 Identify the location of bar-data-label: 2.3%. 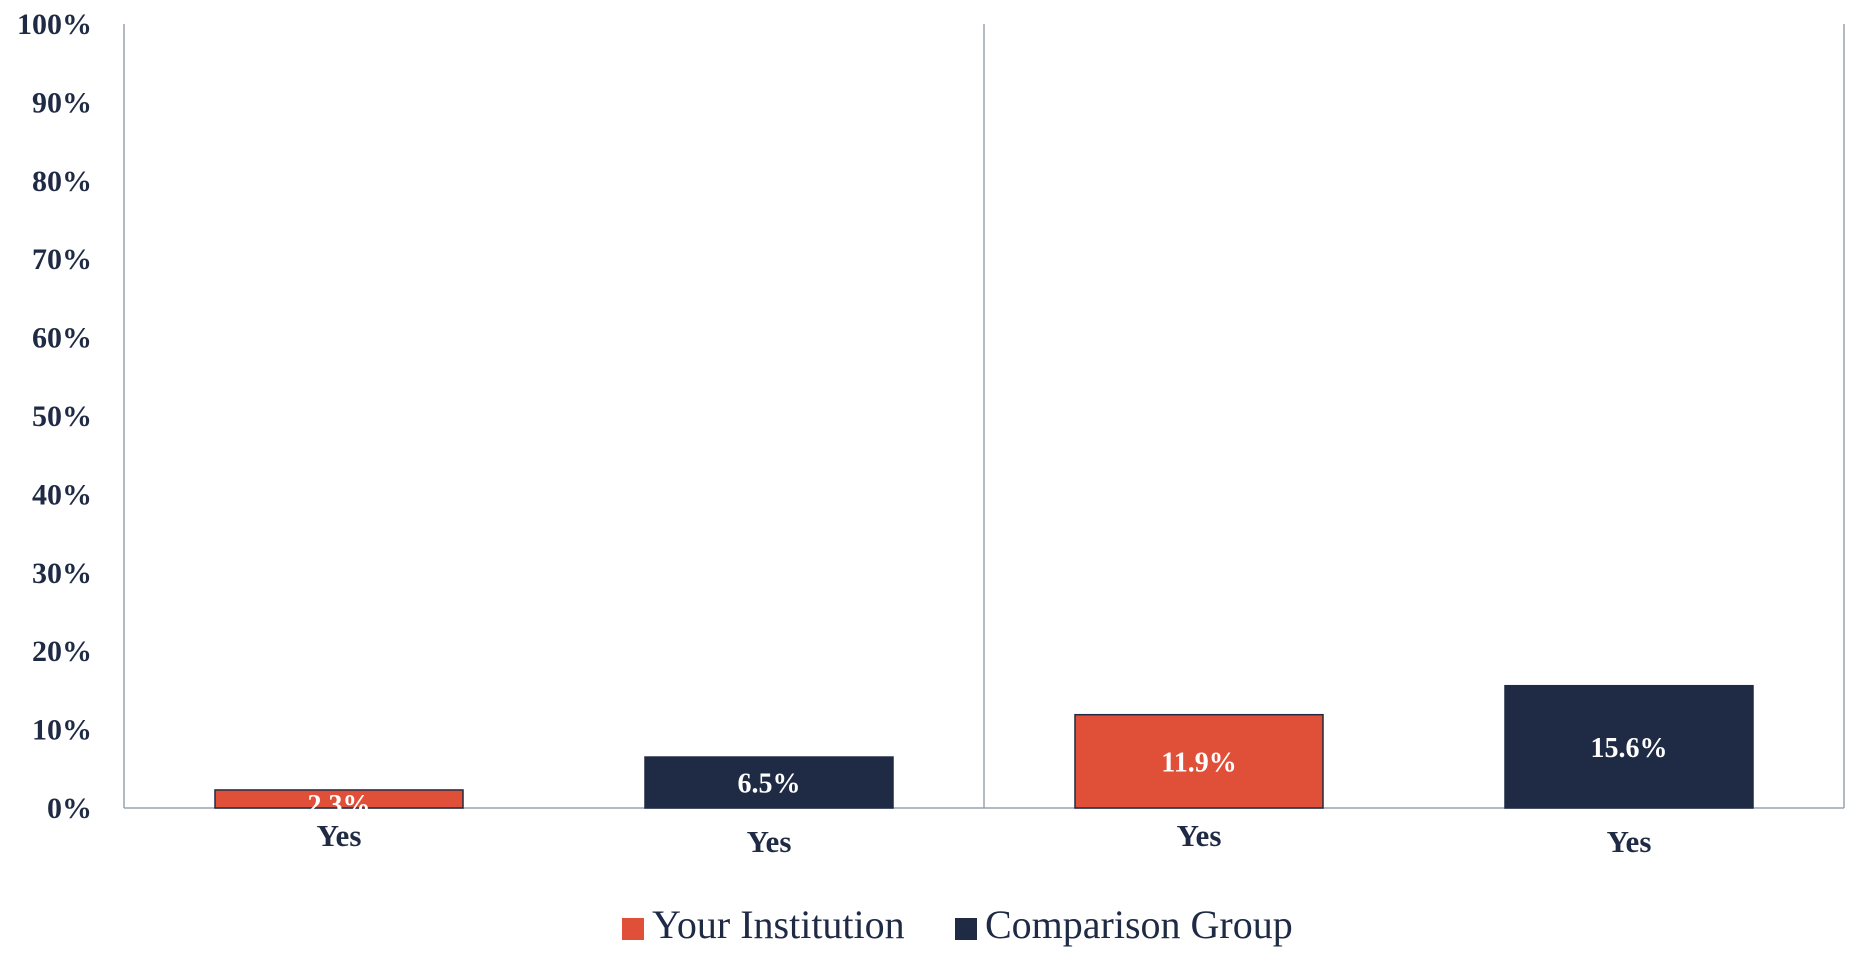
(339, 805).